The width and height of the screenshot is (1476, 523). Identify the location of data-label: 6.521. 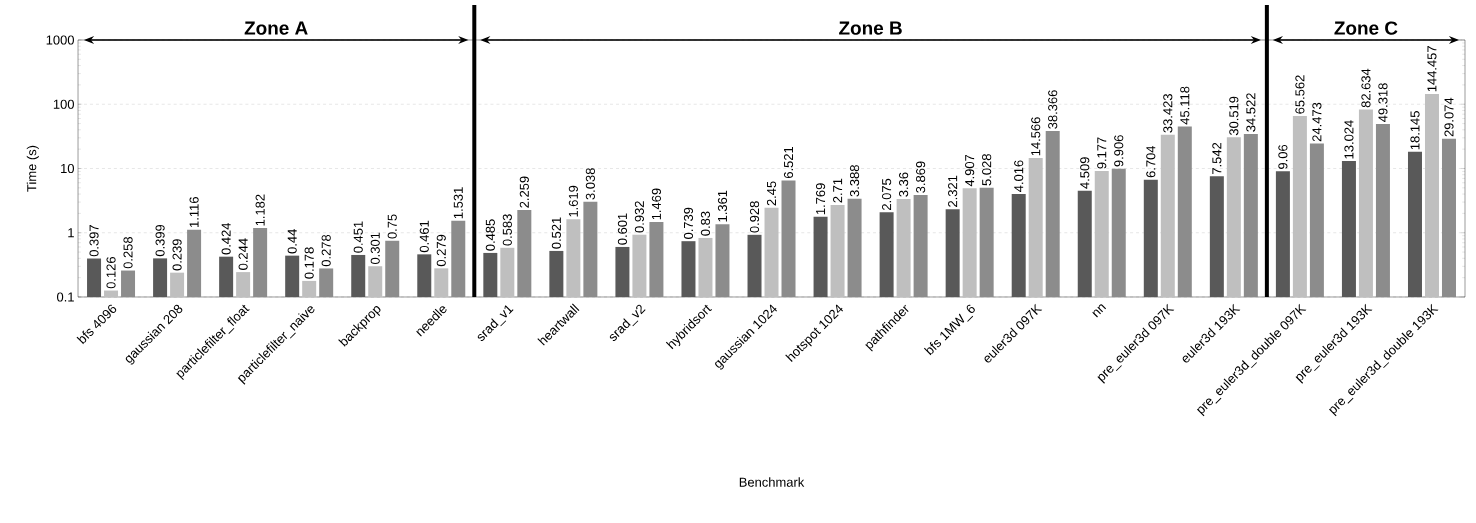
(788, 162).